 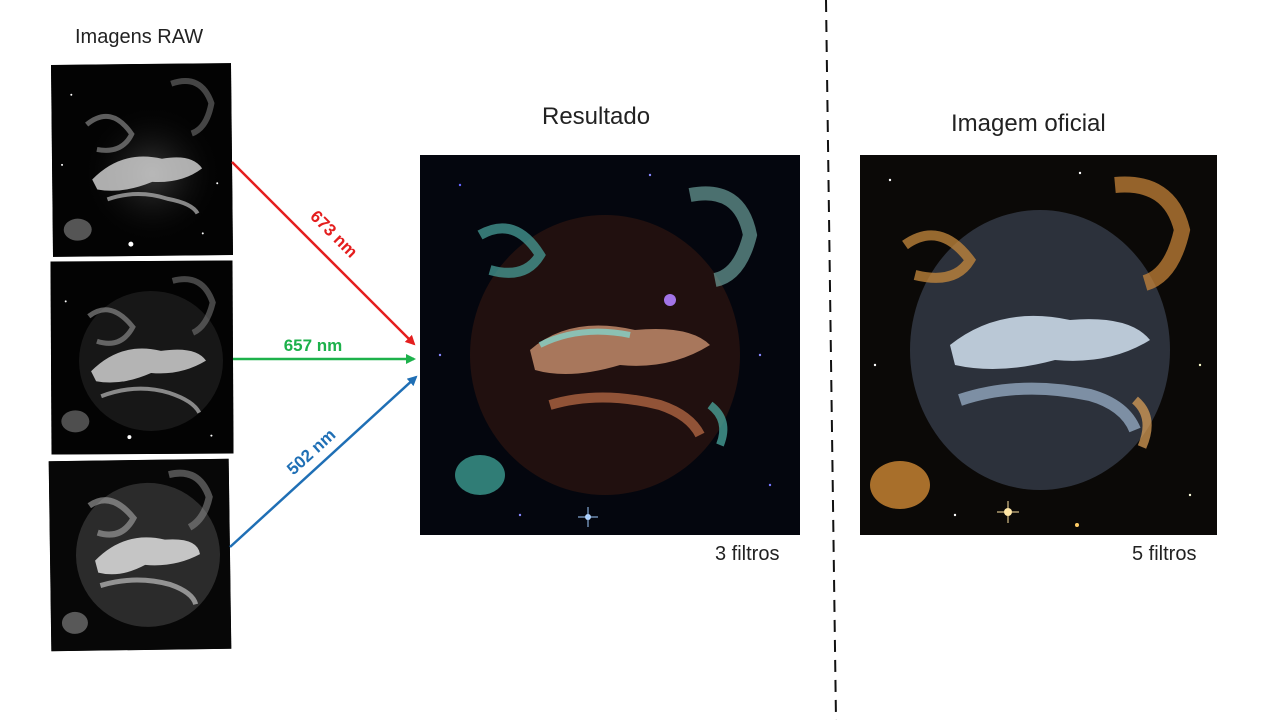 I want to click on raw-images-title: Imagens RAW, so click(x=139, y=37).